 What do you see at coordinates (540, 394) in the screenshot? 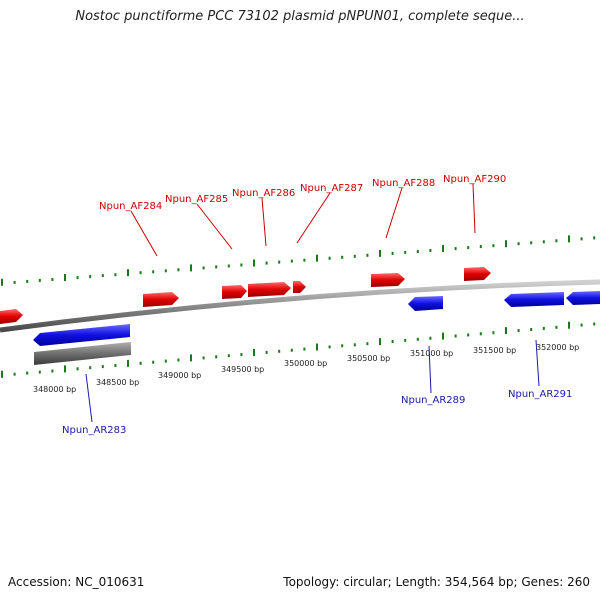
I see `gene-label-npun-ar291: Npun_AR291` at bounding box center [540, 394].